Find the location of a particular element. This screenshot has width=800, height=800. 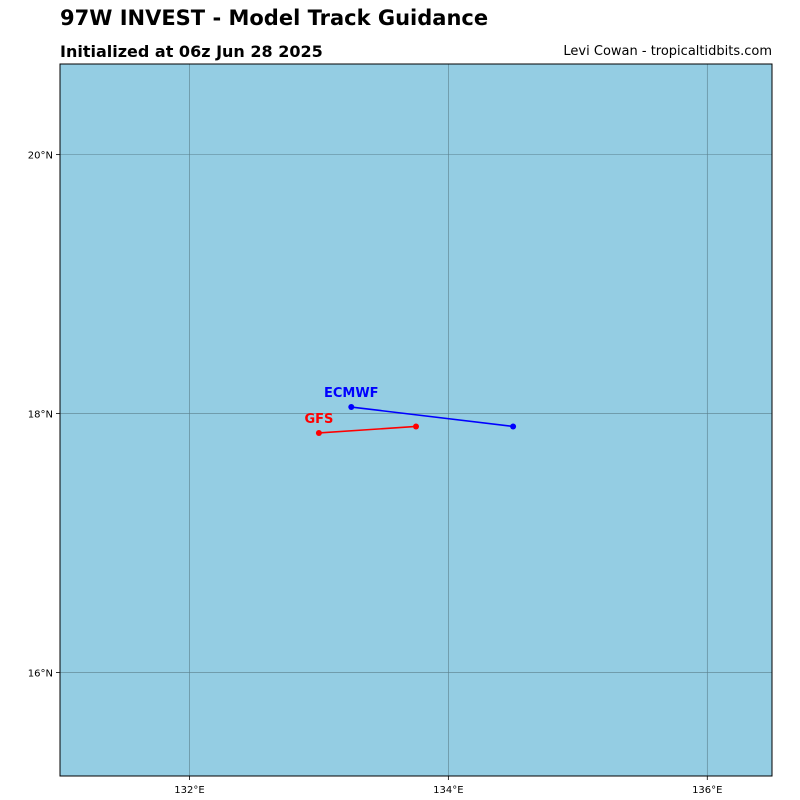

latitude-tick-label: 16°N is located at coordinates (40, 673).